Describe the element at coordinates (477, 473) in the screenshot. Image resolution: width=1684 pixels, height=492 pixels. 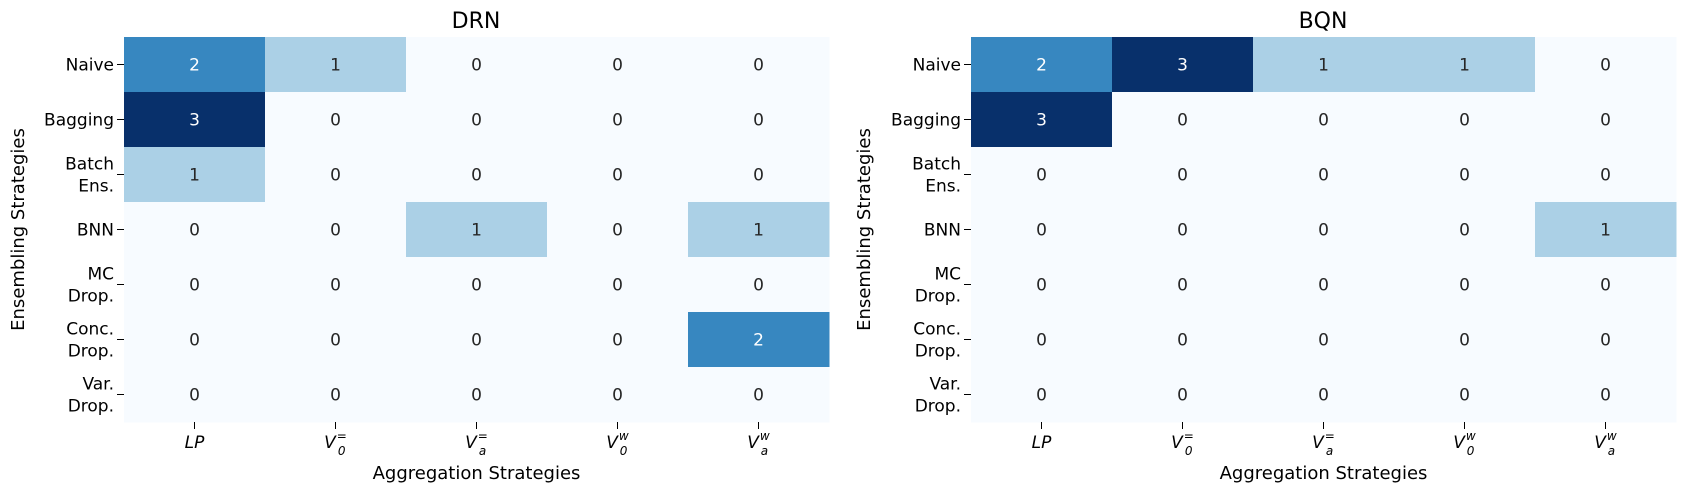
I see `x-axis-label: Aggregation Strategies` at that location.